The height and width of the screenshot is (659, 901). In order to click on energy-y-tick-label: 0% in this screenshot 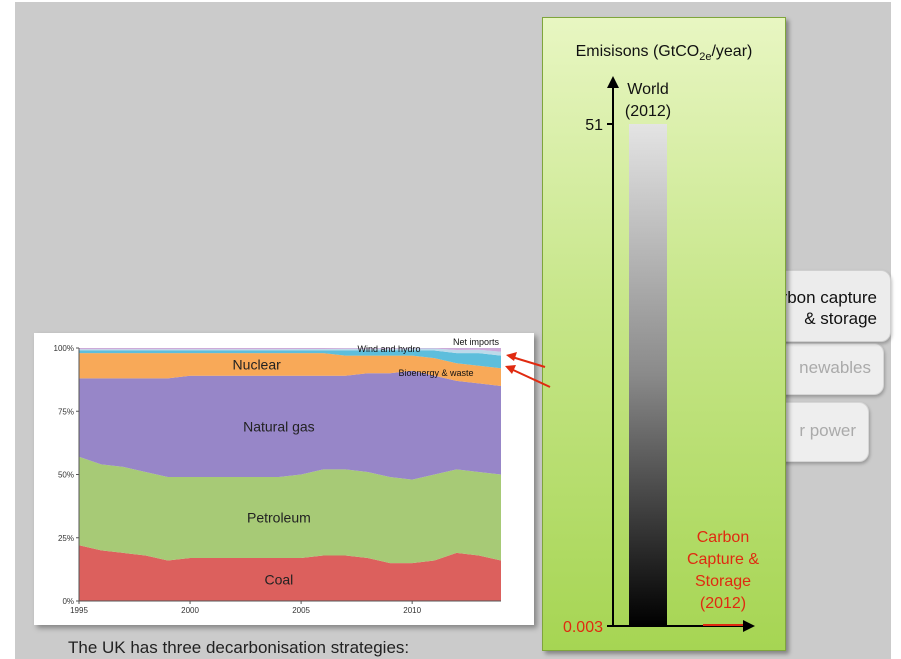, I will do `click(68, 601)`.